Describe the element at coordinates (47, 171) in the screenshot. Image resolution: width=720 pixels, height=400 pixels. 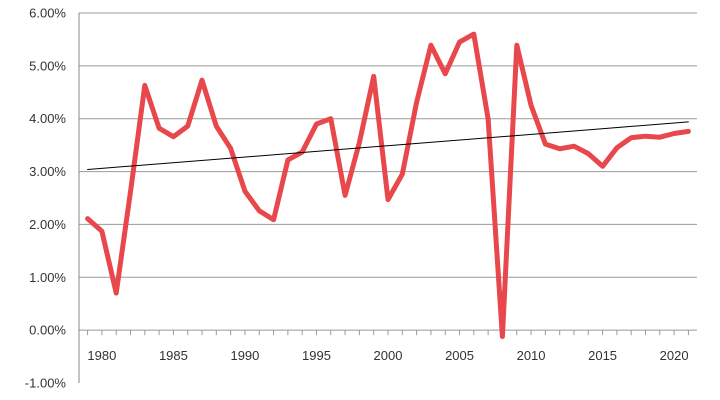
I see `y-tick-label: 3.00%` at that location.